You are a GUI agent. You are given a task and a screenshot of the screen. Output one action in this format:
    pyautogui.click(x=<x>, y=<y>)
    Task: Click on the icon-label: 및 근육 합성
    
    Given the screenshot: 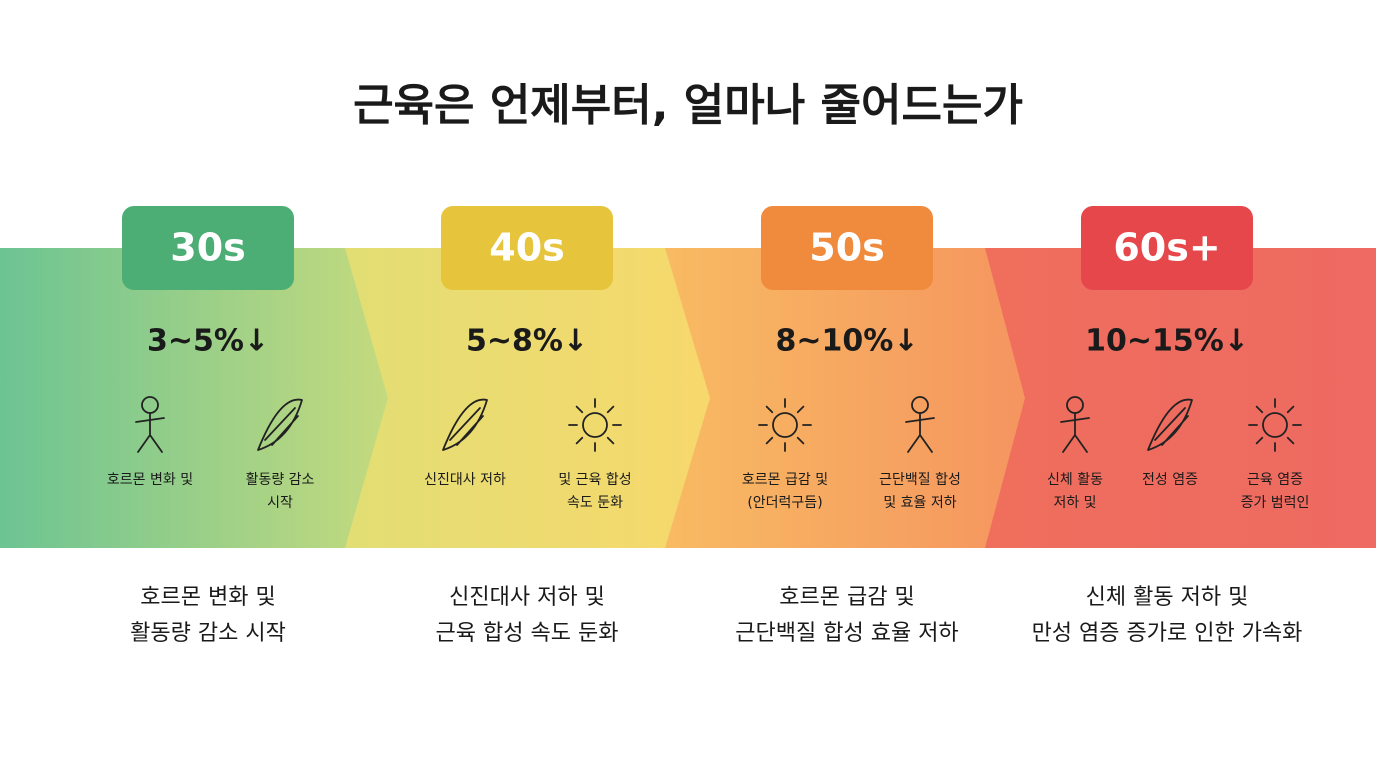 What is the action you would take?
    pyautogui.click(x=594, y=480)
    